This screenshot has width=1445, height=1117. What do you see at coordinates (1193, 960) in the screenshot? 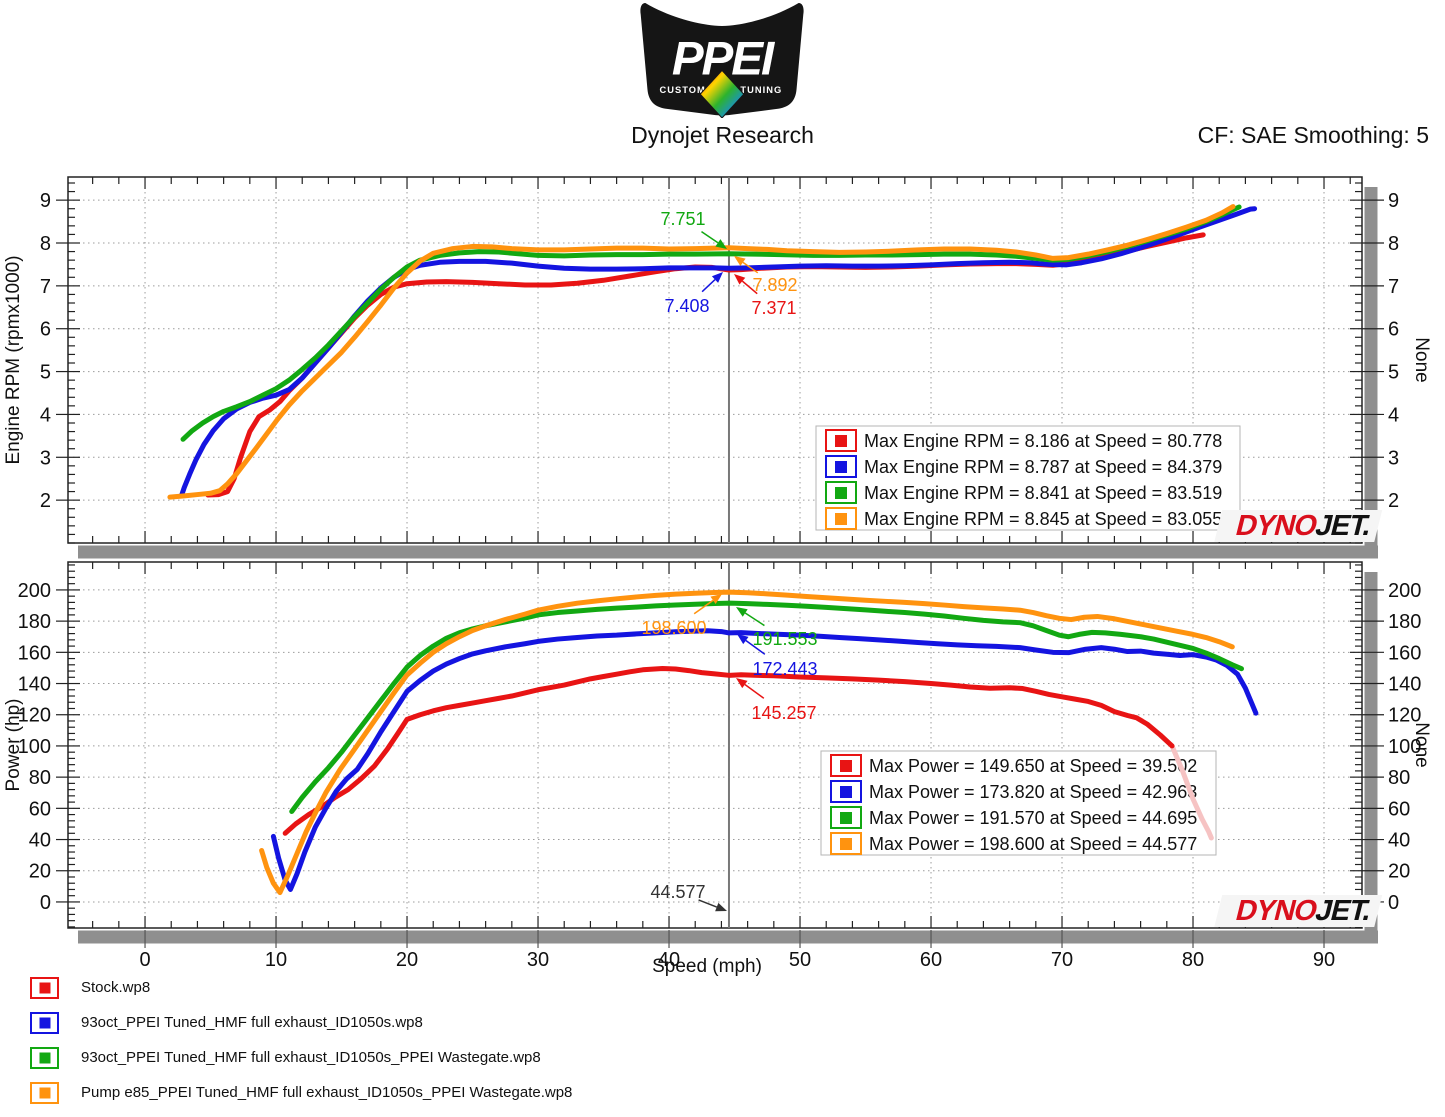
I see `x-tick-label: 80` at bounding box center [1193, 960].